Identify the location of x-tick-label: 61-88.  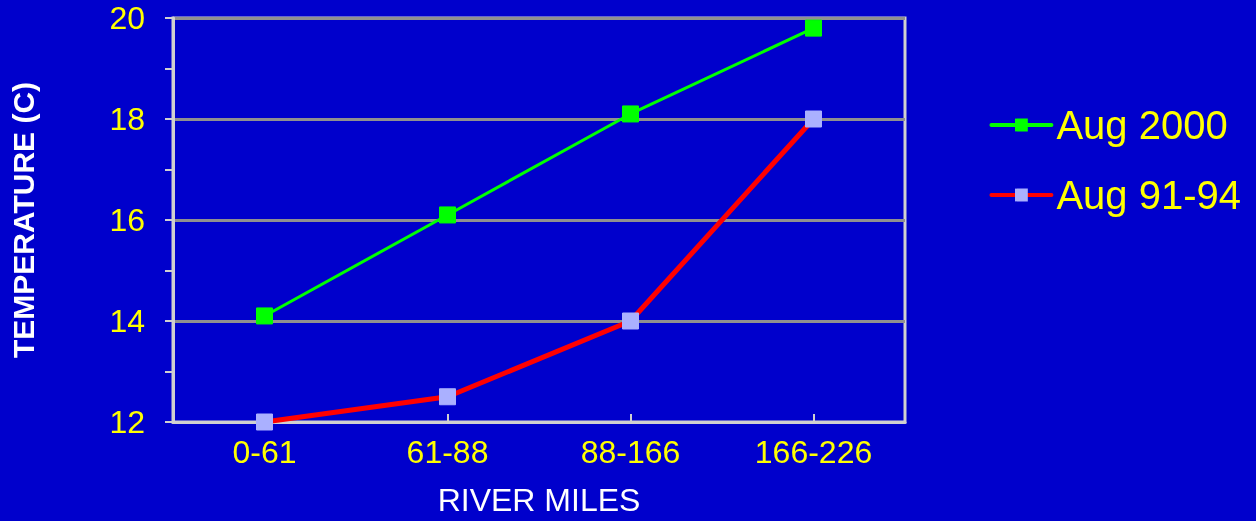
(447, 452).